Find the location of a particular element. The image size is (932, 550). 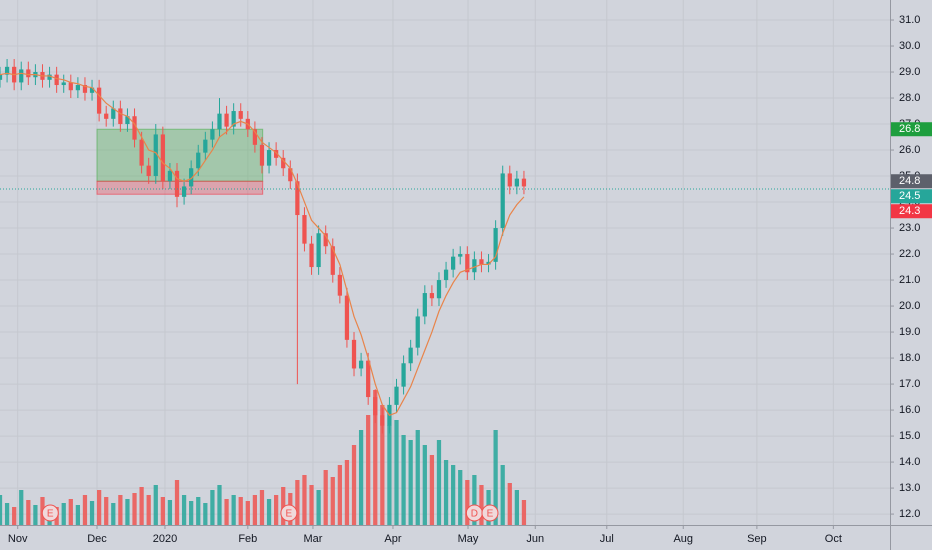

x-tick-label: 2020 is located at coordinates (165, 539).